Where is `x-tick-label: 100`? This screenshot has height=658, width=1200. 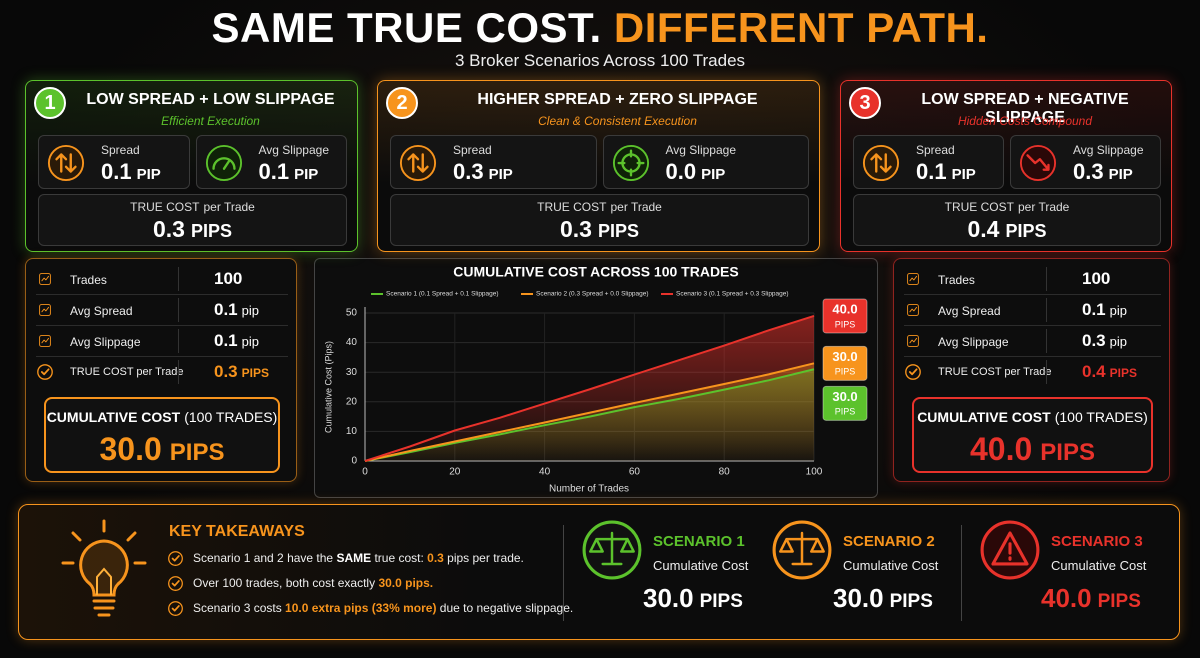 x-tick-label: 100 is located at coordinates (814, 472).